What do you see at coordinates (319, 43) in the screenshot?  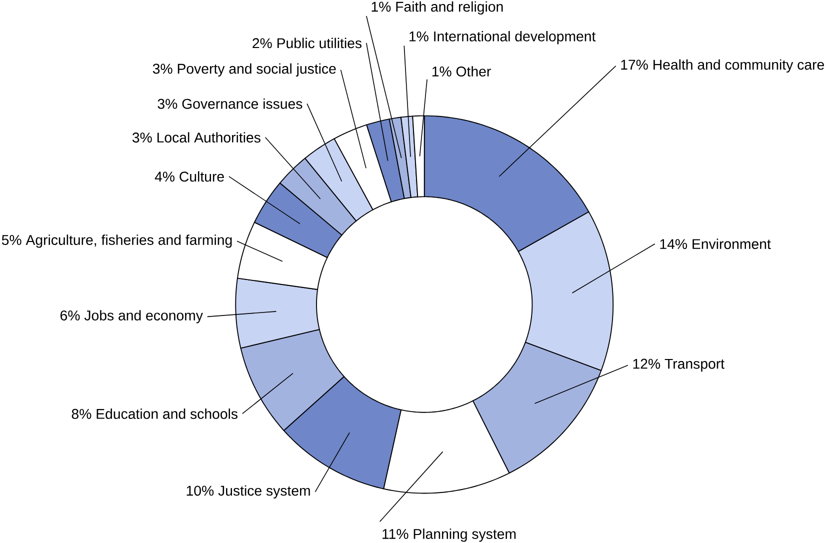 I see `slice-label: Public utilities` at bounding box center [319, 43].